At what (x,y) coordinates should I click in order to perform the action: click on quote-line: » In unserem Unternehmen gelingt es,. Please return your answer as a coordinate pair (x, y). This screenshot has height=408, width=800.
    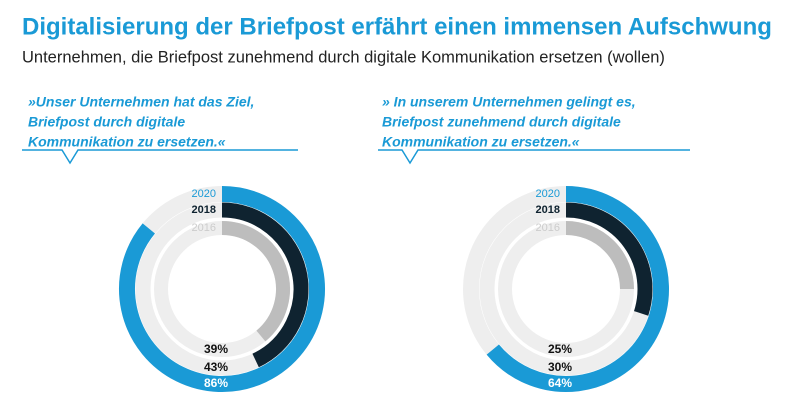
    Looking at the image, I should click on (509, 102).